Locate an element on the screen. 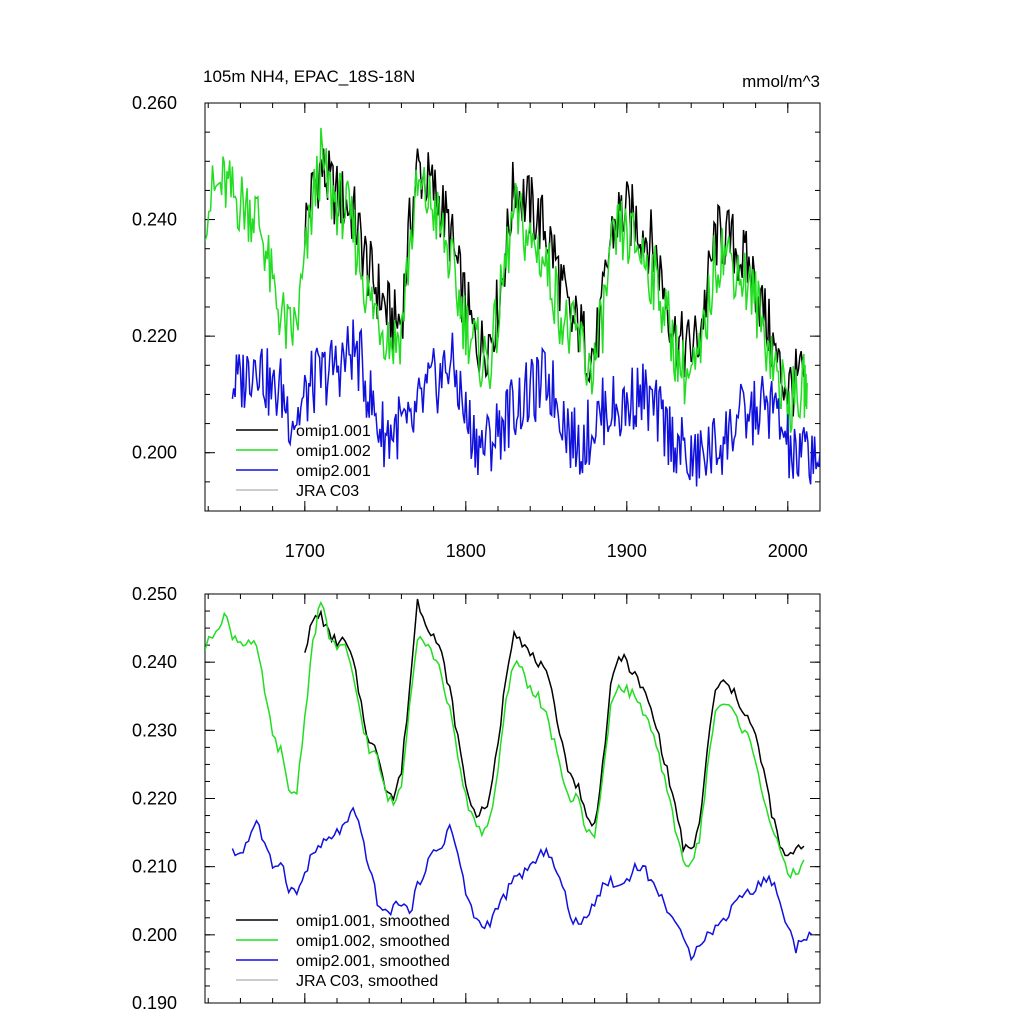  legend-label-omip2-001-smoothed: omip2.001, smoothed is located at coordinates (373, 961).